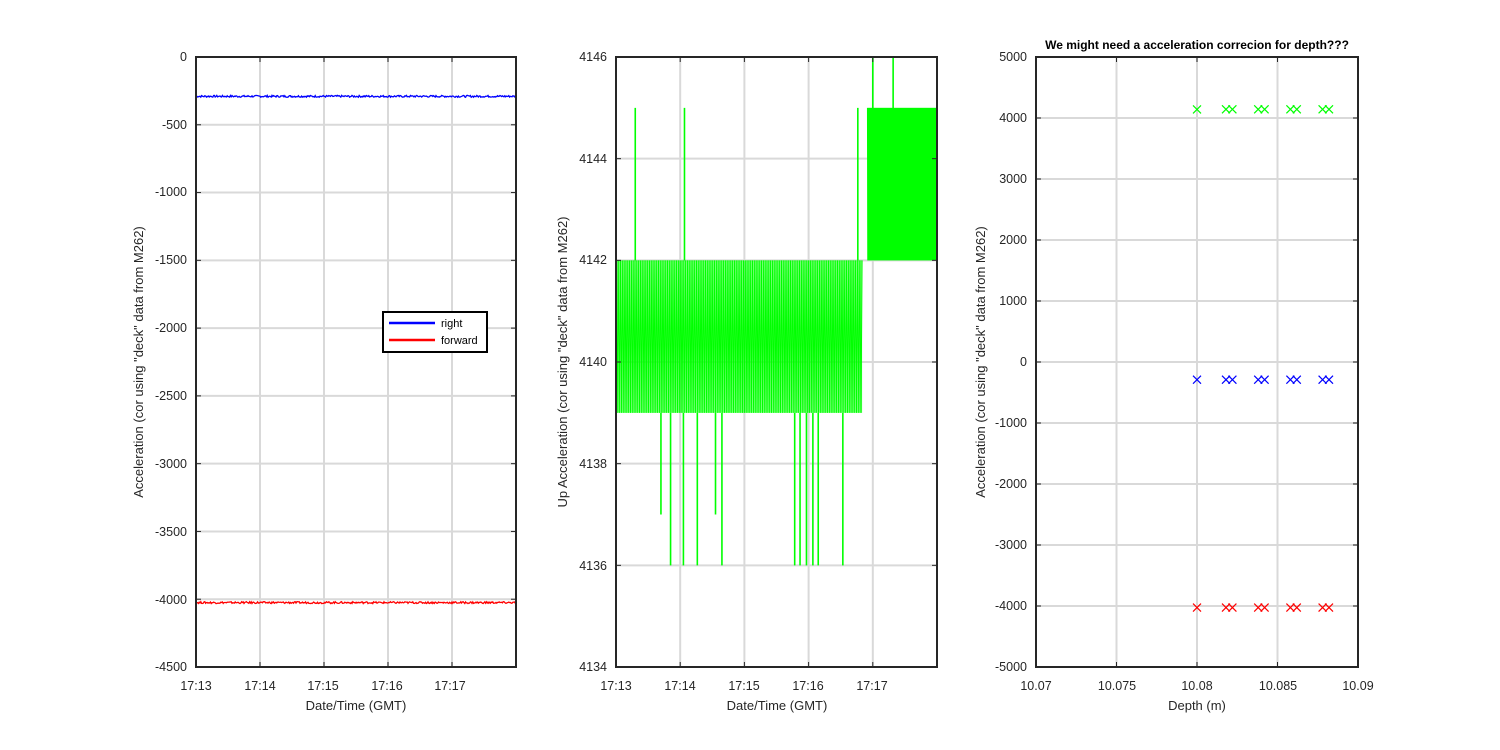 This screenshot has height=750, width=1500. I want to click on y-tick-label: 4138, so click(593, 464).